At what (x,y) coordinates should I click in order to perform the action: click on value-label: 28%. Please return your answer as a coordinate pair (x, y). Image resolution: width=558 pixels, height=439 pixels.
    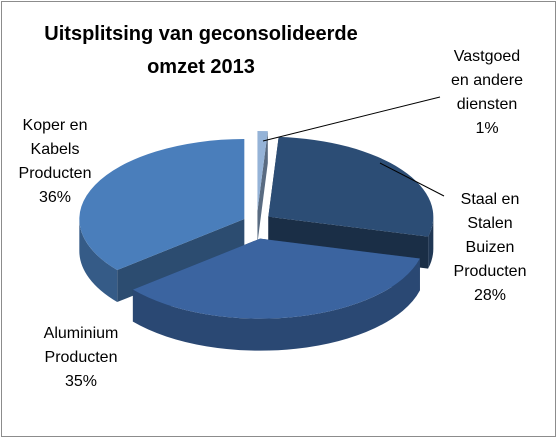
    Looking at the image, I should click on (490, 295).